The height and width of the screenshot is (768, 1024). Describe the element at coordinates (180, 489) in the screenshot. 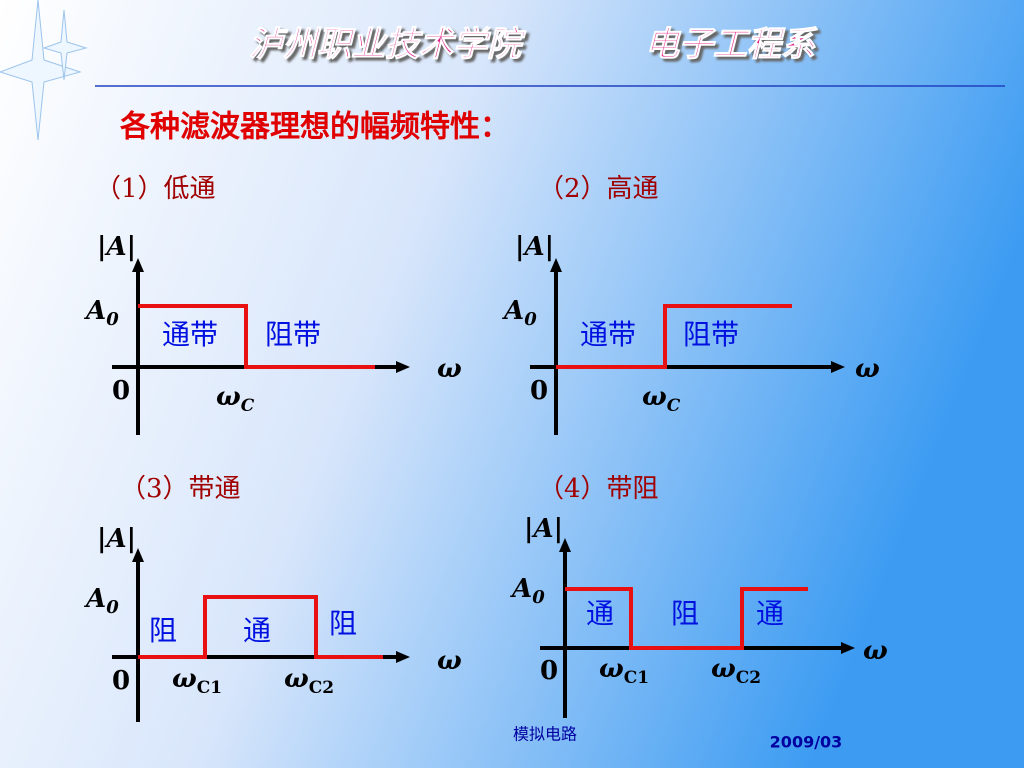

I see `panel-title: （3）带通` at that location.